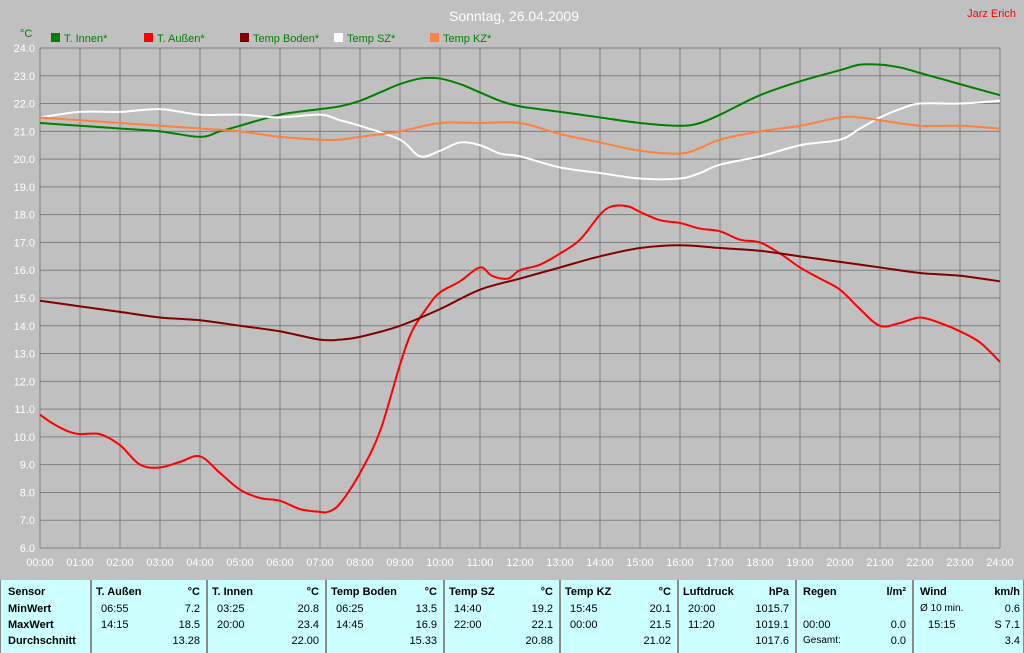  I want to click on sensor-header: Sensor, so click(27, 592).